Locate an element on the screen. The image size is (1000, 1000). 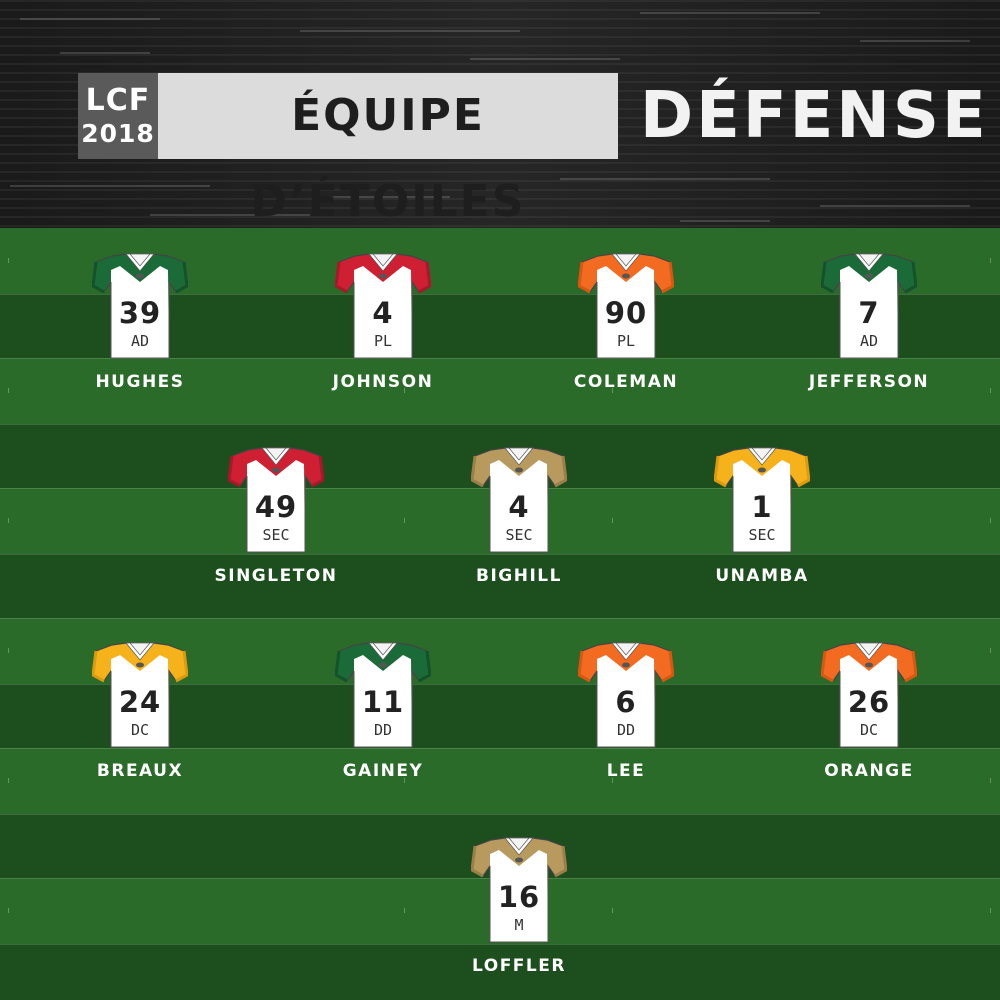
player-name: SINGLETON is located at coordinates (276, 576).